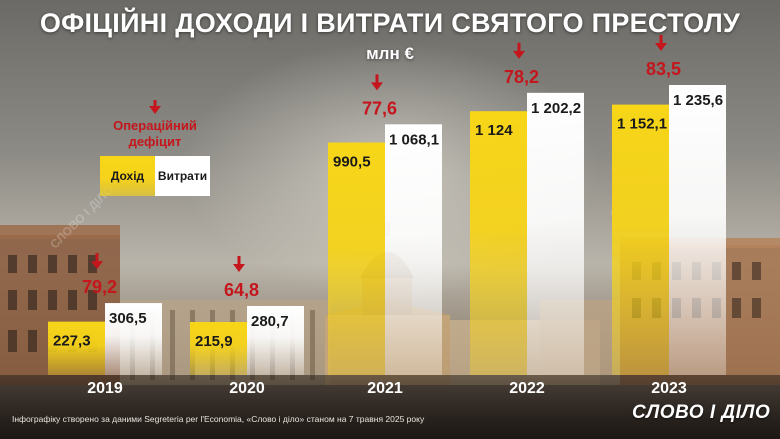  Describe the element at coordinates (698, 100) in the screenshot. I see `label-expense-2023: 1 235,6` at that location.